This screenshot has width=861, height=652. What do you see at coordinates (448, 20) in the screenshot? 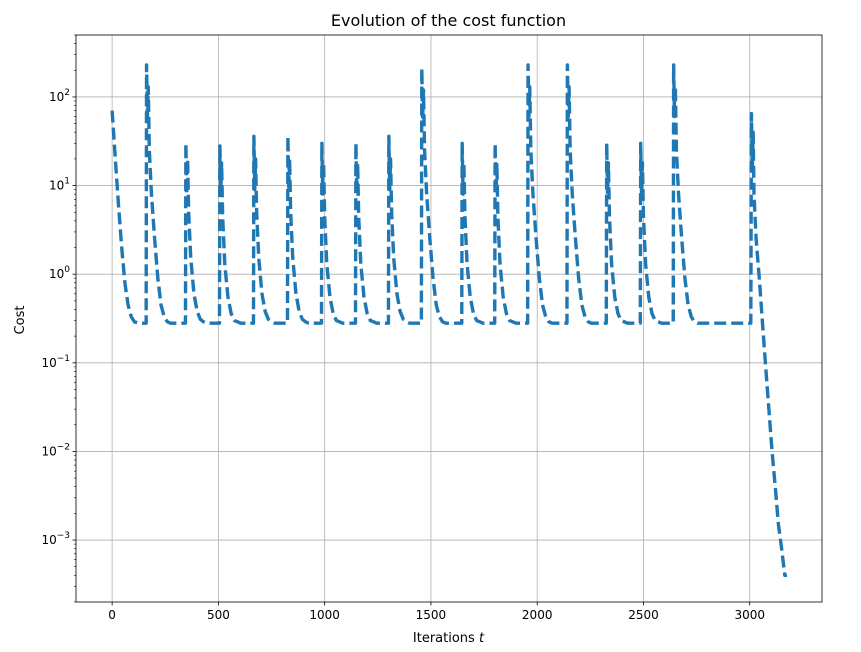
I see `chart-title: Evolution of the cost function` at bounding box center [448, 20].